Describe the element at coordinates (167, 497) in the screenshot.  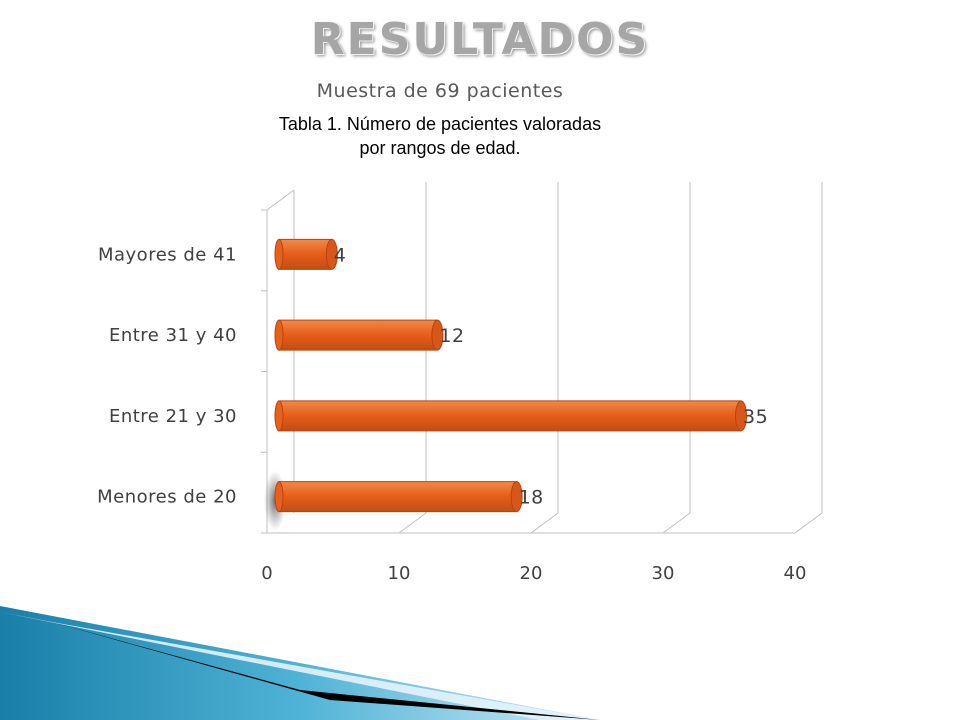
I see `category-label: Menores de 20` at that location.